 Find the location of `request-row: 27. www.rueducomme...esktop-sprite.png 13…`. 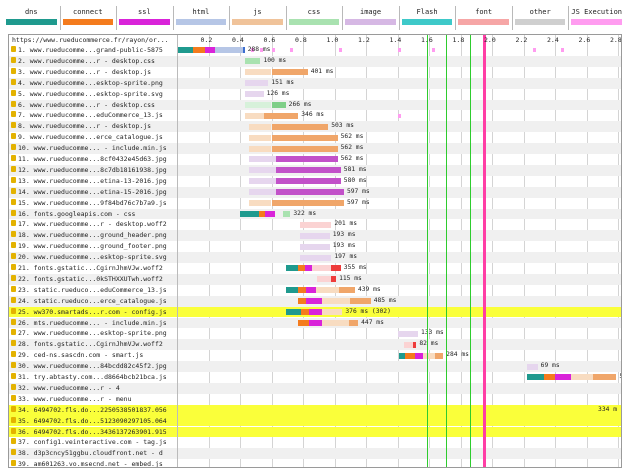

request-row: 27. www.rueducomme...esktop-sprite.png 13… is located at coordinates (315, 333).